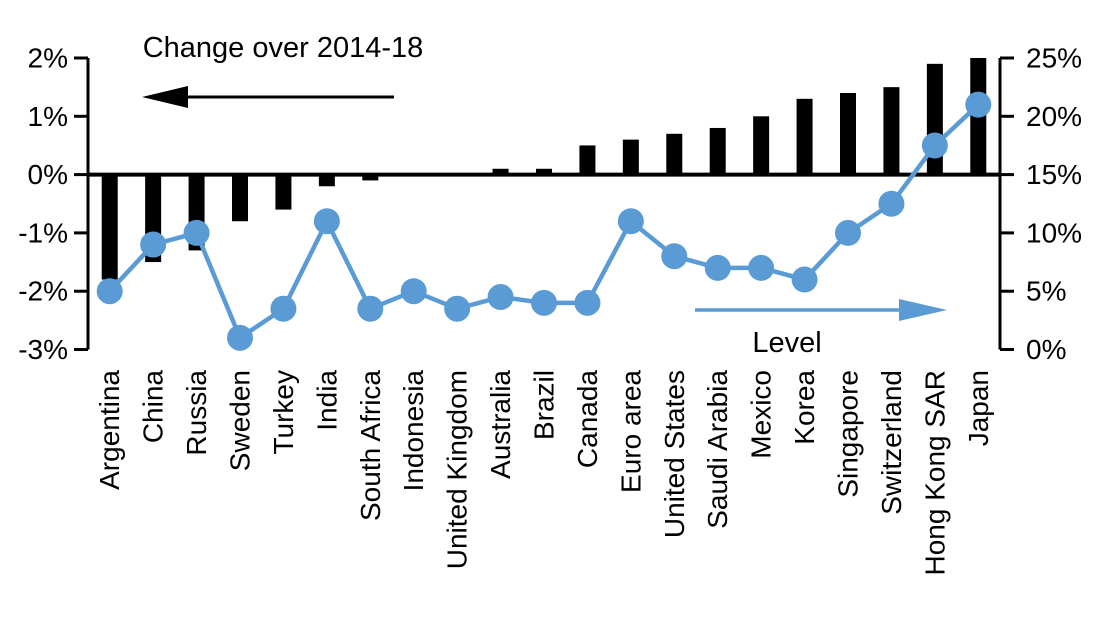 The height and width of the screenshot is (619, 1102). I want to click on category-label: Indonesia, so click(413, 431).